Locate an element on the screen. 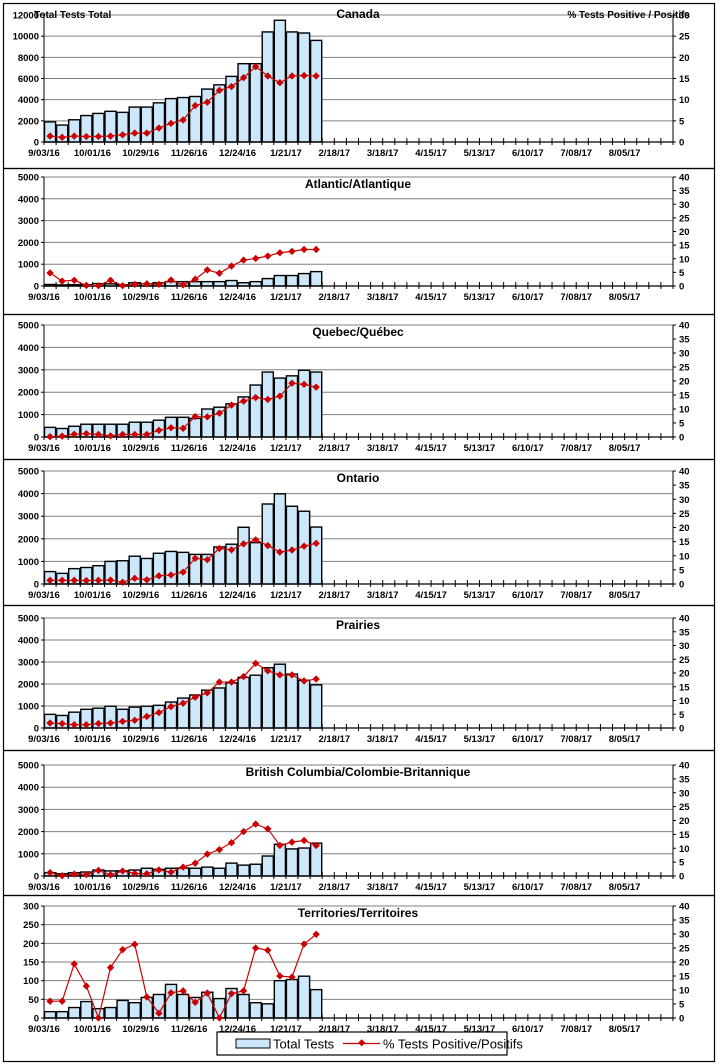  y-tick-label-left: 4000 is located at coordinates (28, 788).